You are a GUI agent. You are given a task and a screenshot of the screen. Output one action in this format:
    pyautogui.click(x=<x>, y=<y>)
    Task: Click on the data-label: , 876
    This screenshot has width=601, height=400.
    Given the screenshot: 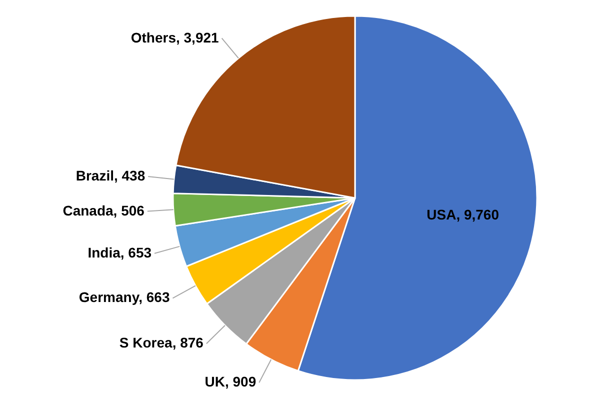 What is the action you would take?
    pyautogui.click(x=188, y=342)
    